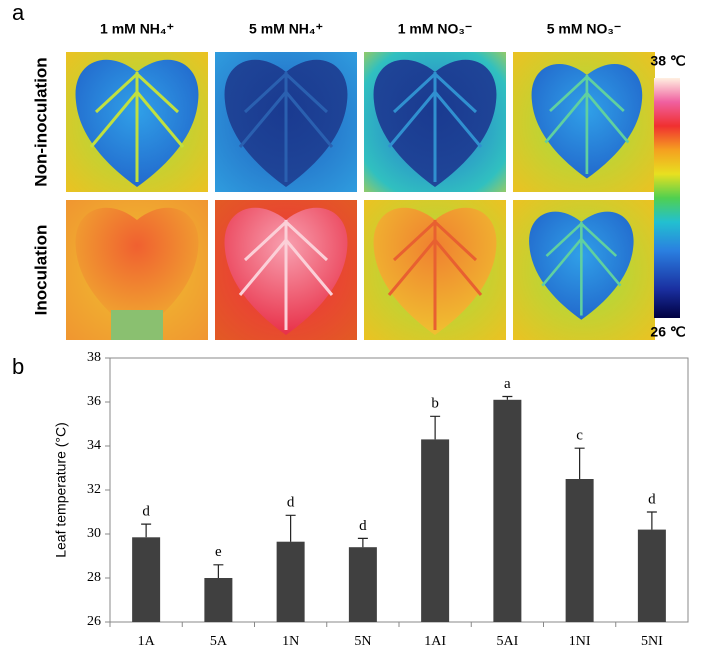 The width and height of the screenshot is (712, 657). I want to click on y-axis-label: Leaf temperature (°C), so click(61, 490).